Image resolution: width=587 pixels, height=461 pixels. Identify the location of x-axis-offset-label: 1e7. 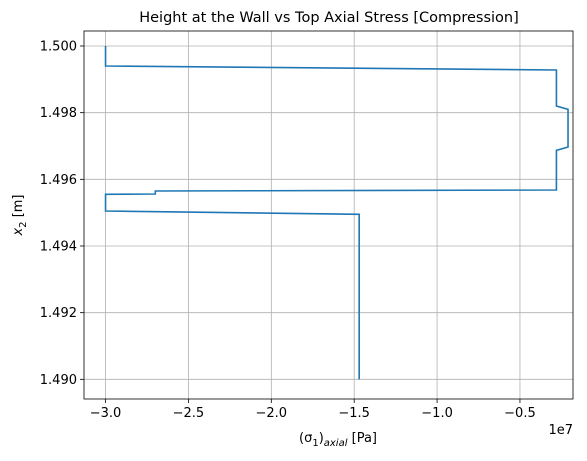
(560, 430).